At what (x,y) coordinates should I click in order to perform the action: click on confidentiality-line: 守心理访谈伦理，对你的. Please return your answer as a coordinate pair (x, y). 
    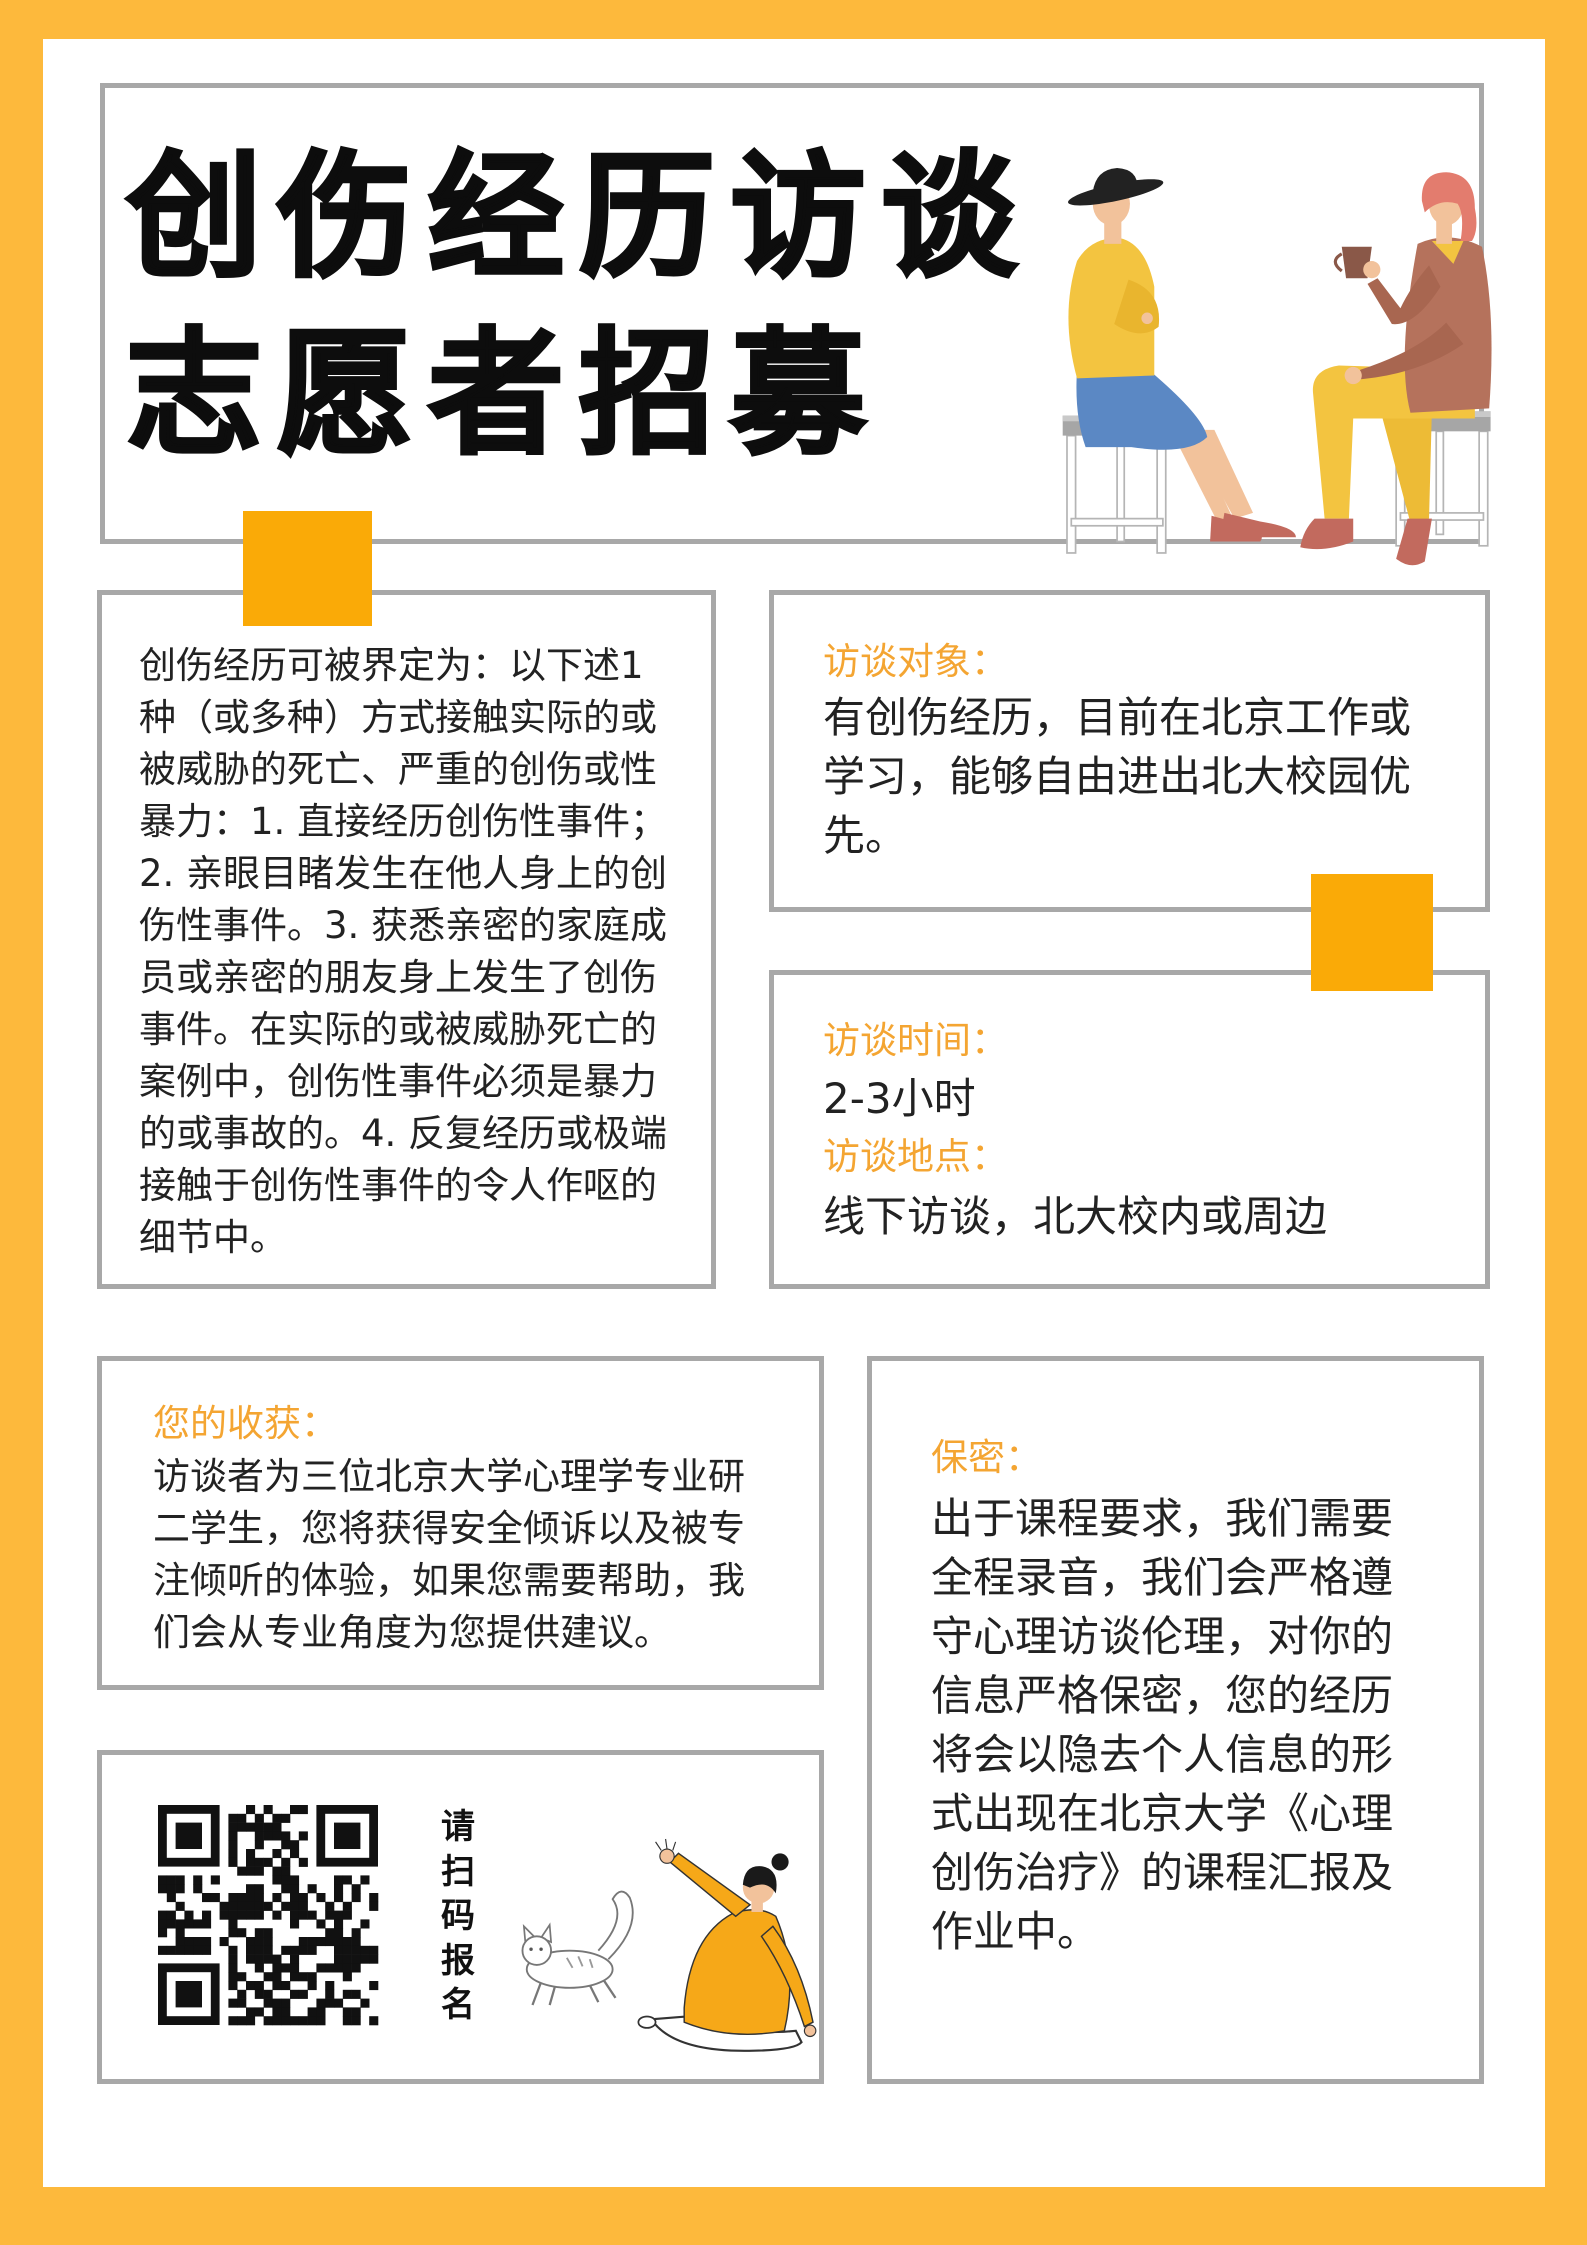
    Looking at the image, I should click on (1162, 1636).